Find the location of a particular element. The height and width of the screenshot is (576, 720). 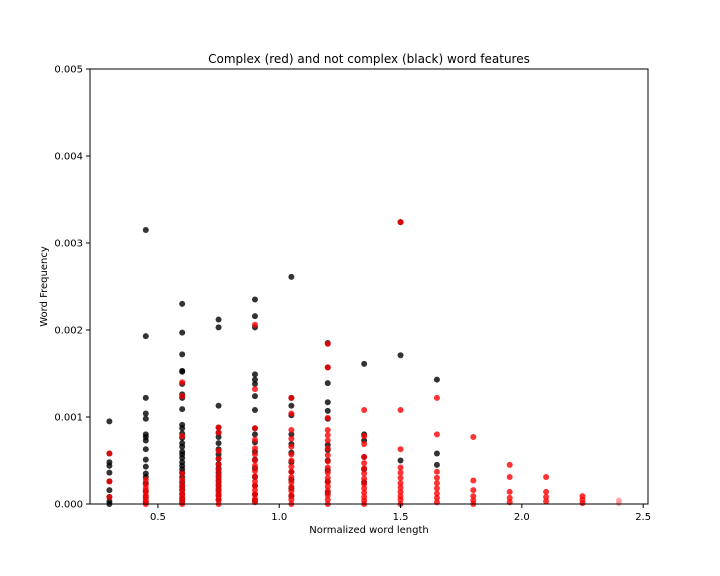

y-tick-label: 0.005 is located at coordinates (68, 70).